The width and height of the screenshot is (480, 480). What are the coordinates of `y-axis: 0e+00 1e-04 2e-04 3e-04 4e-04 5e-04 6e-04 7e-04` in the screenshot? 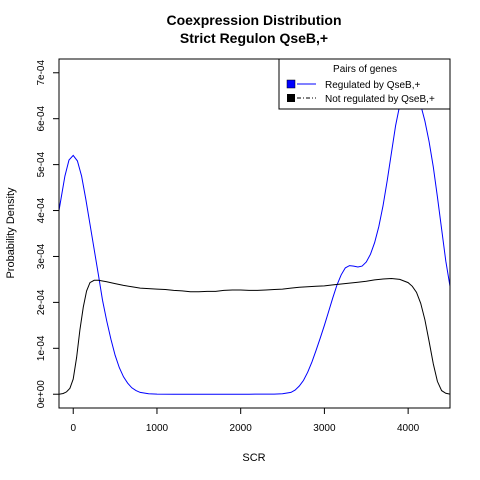 It's located at (47, 234).